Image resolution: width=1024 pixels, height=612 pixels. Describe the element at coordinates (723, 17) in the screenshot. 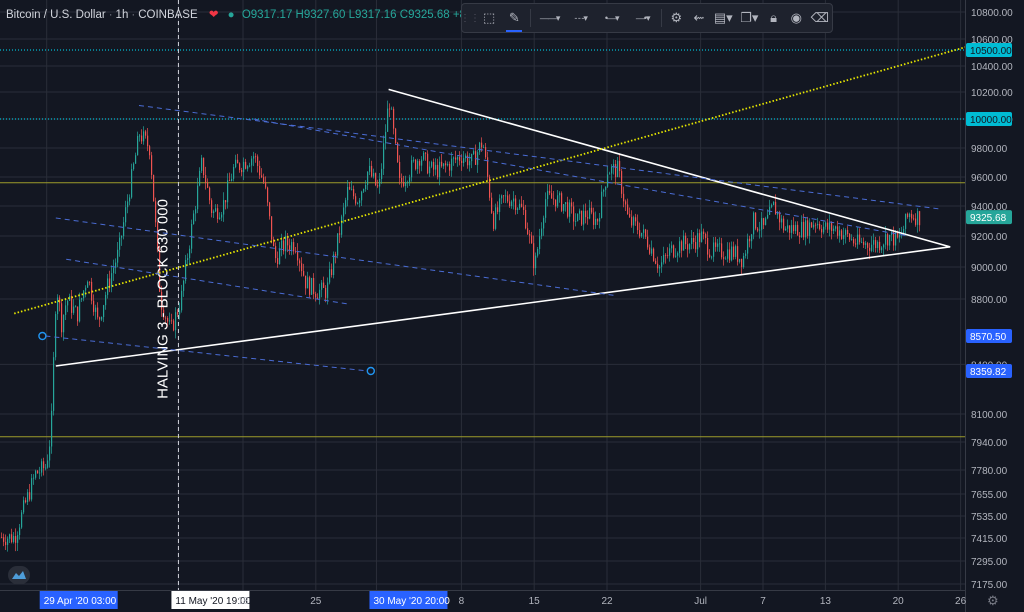

I see `template-icon: ▤▾` at that location.